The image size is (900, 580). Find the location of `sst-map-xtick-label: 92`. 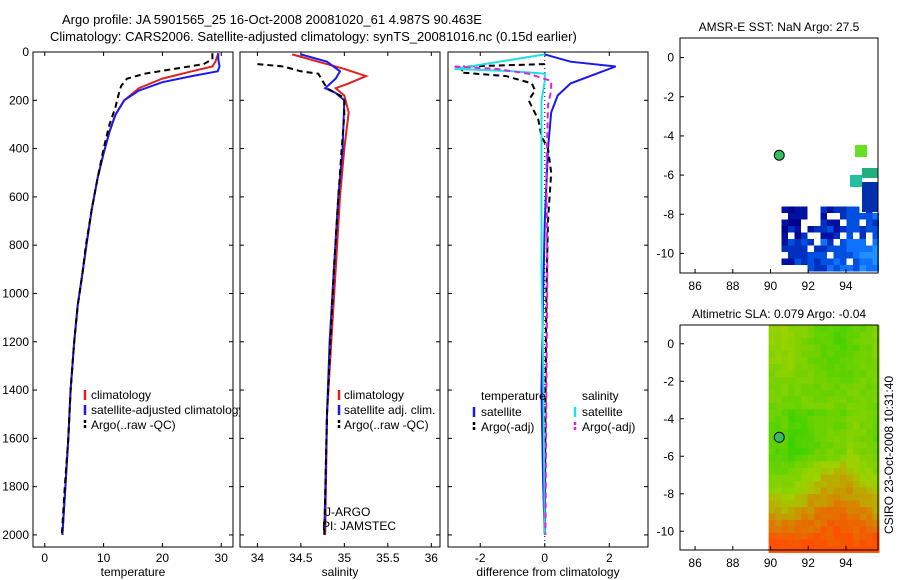

sst-map-xtick-label: 92 is located at coordinates (809, 286).